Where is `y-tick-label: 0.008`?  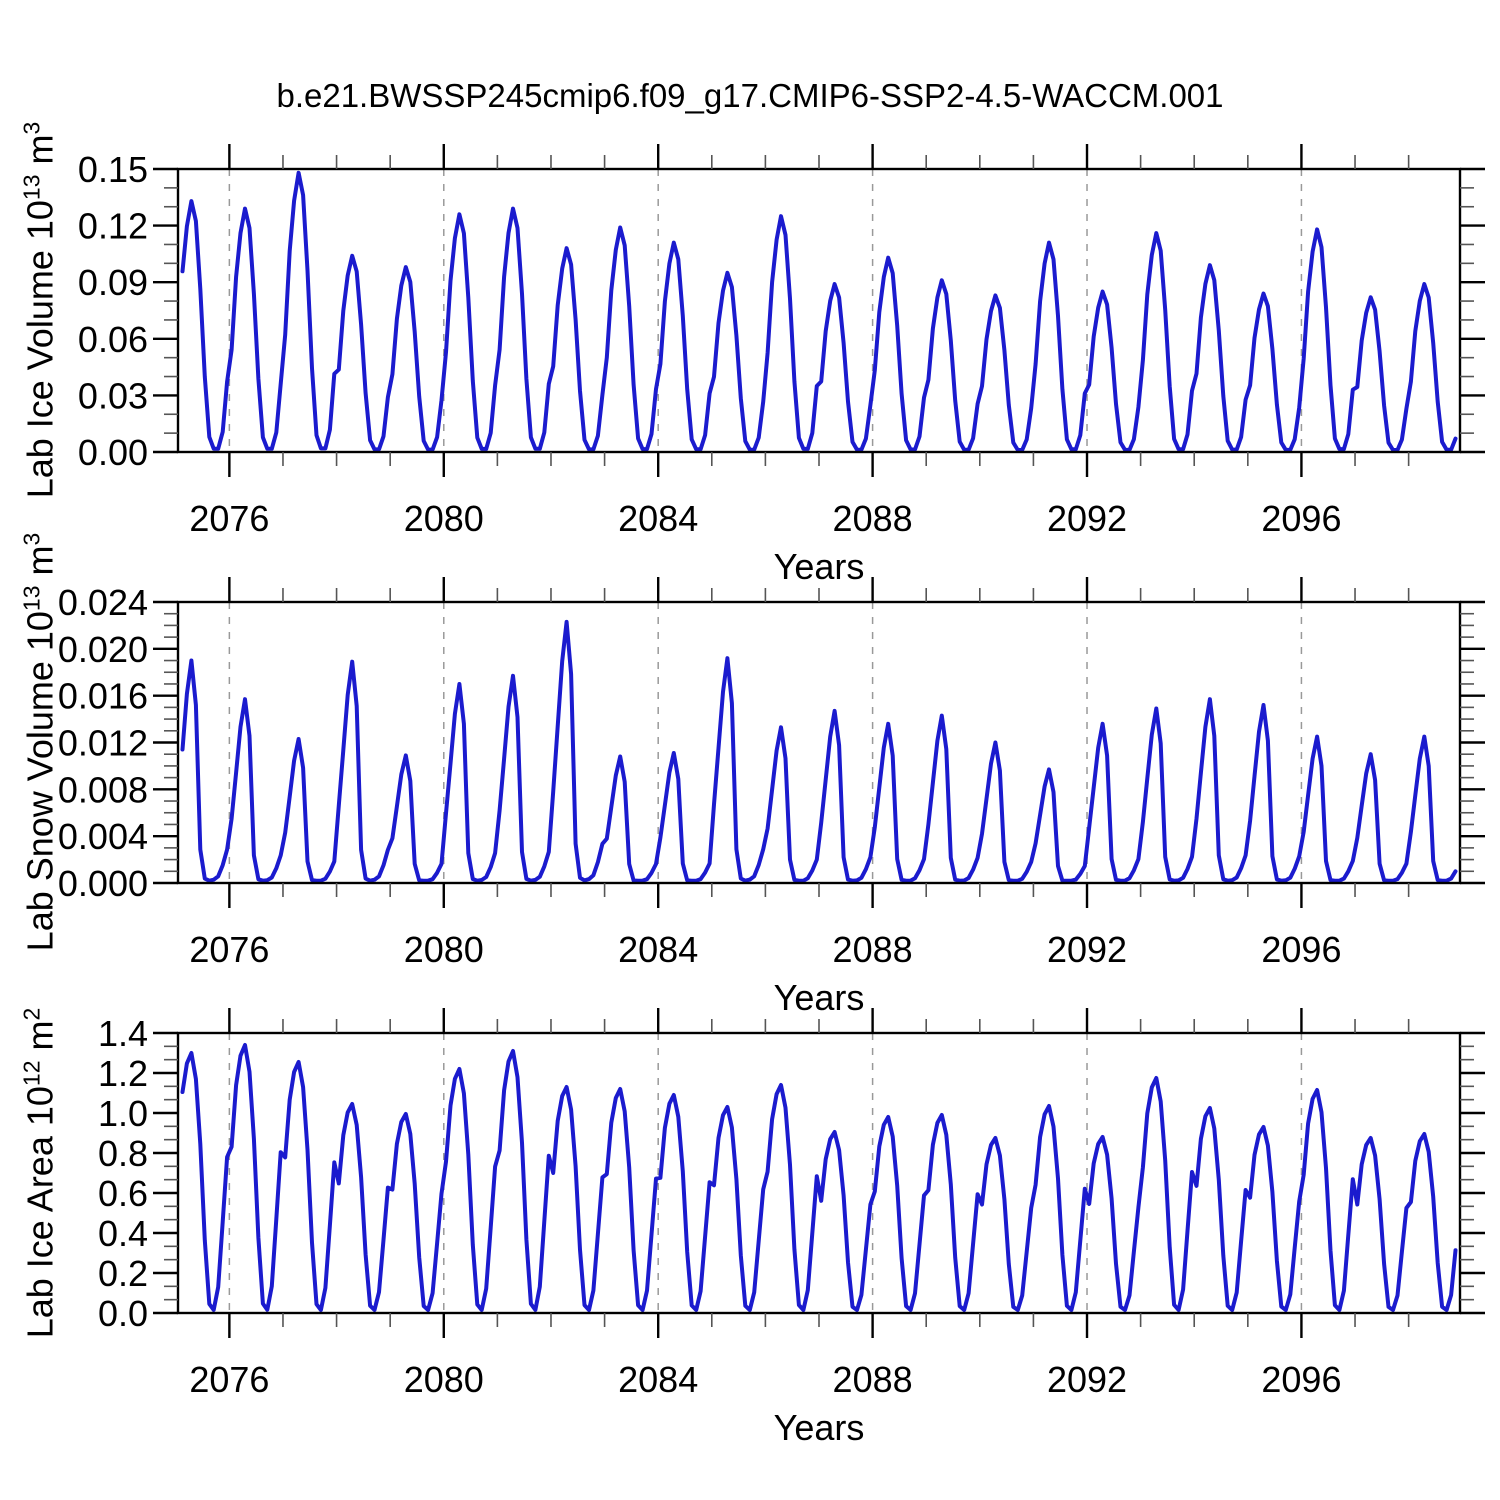 y-tick-label: 0.008 is located at coordinates (103, 789).